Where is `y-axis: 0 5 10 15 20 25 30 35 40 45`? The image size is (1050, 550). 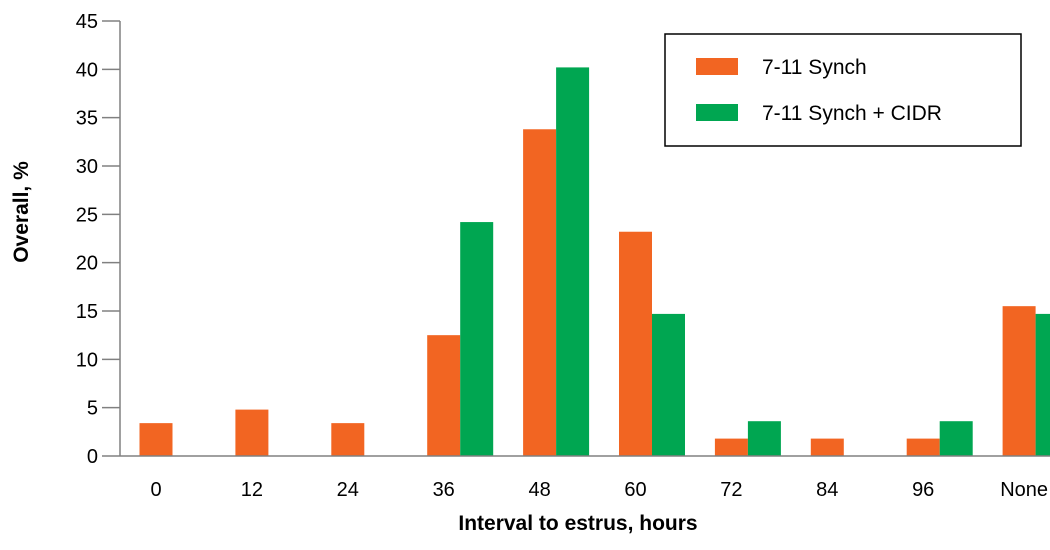 y-axis: 0 5 10 15 20 25 30 35 40 45 is located at coordinates (98, 239).